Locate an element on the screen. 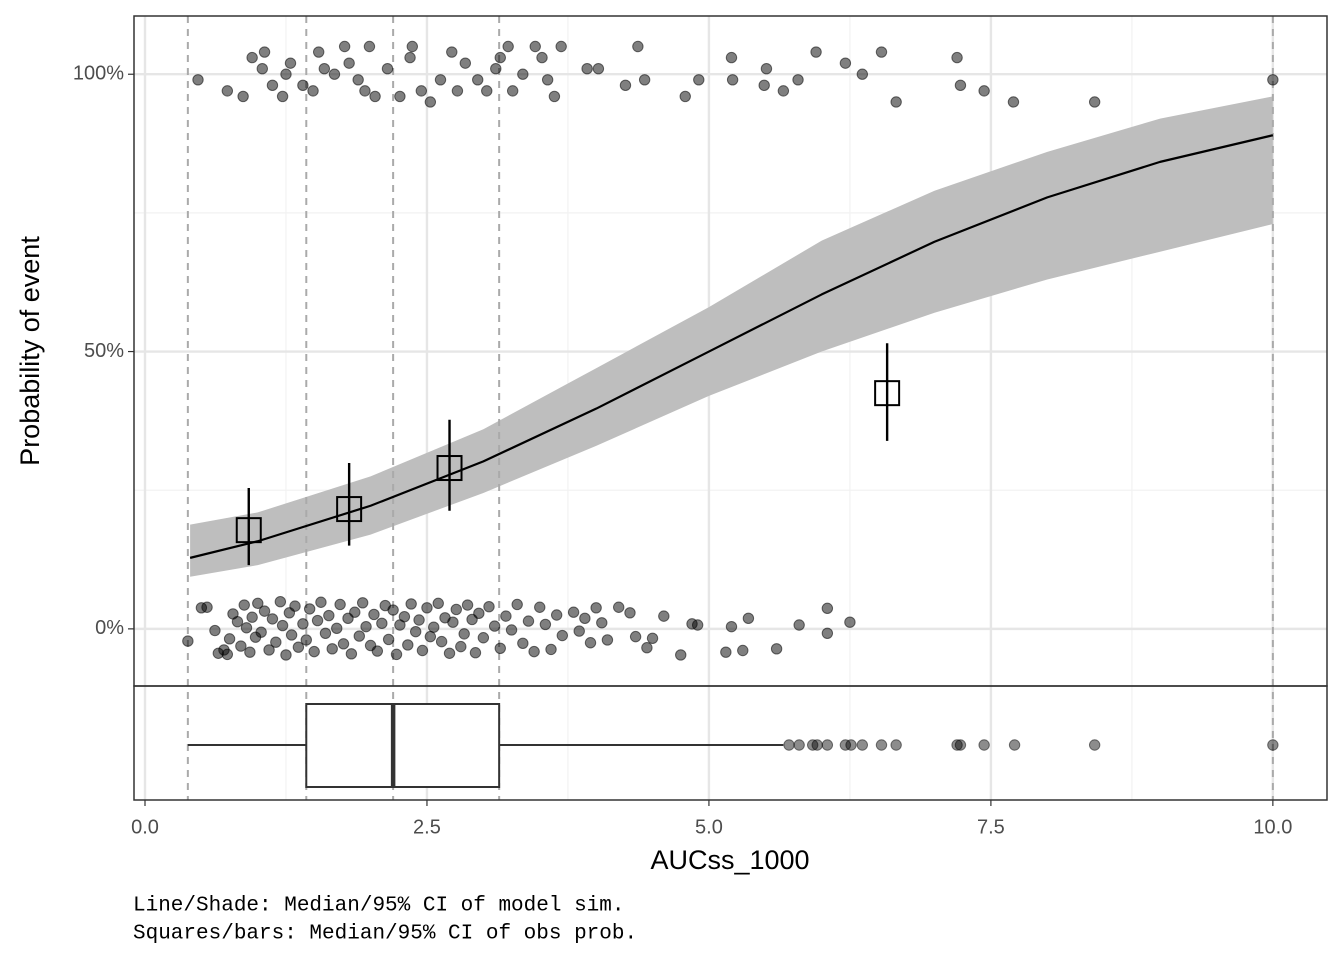 The image size is (1344, 960). x-tick-label: 0.0 is located at coordinates (145, 827).